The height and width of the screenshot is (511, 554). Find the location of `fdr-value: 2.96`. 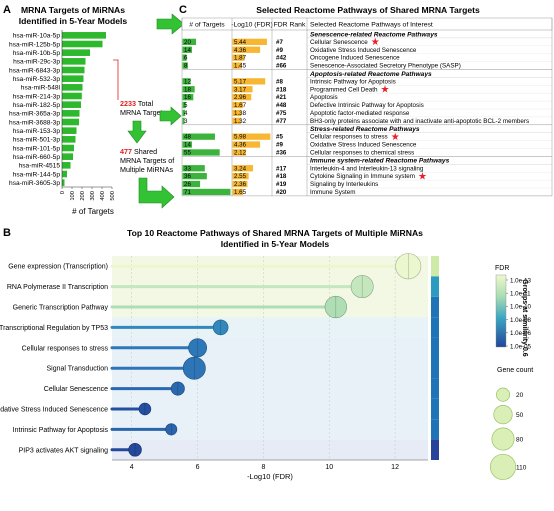

fdr-value: 2.96 is located at coordinates (240, 97).